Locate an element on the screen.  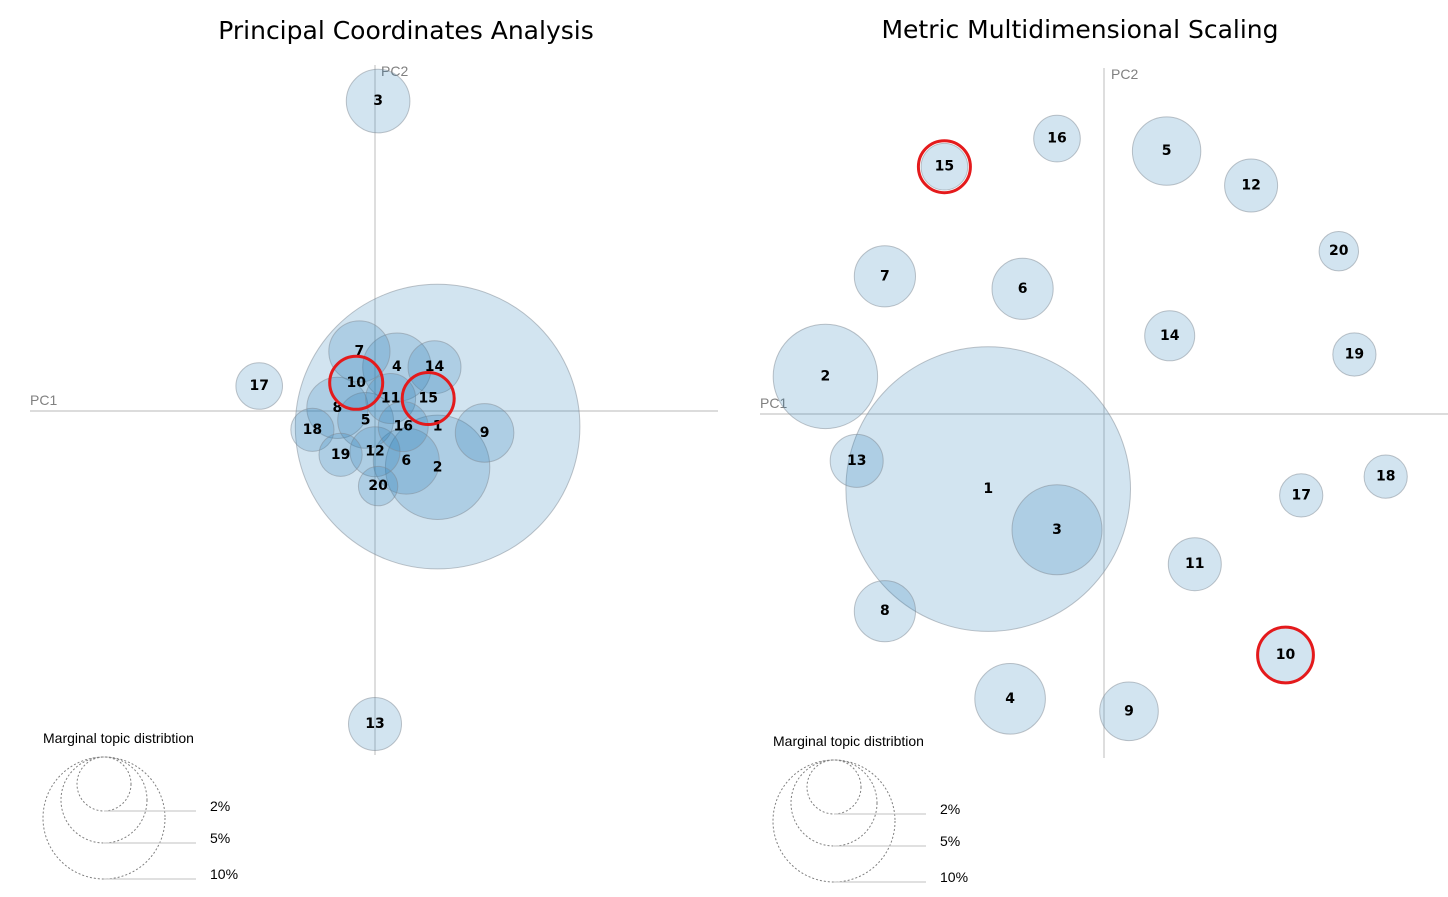
pcoa-topic-label-19: 19 is located at coordinates (340, 455).